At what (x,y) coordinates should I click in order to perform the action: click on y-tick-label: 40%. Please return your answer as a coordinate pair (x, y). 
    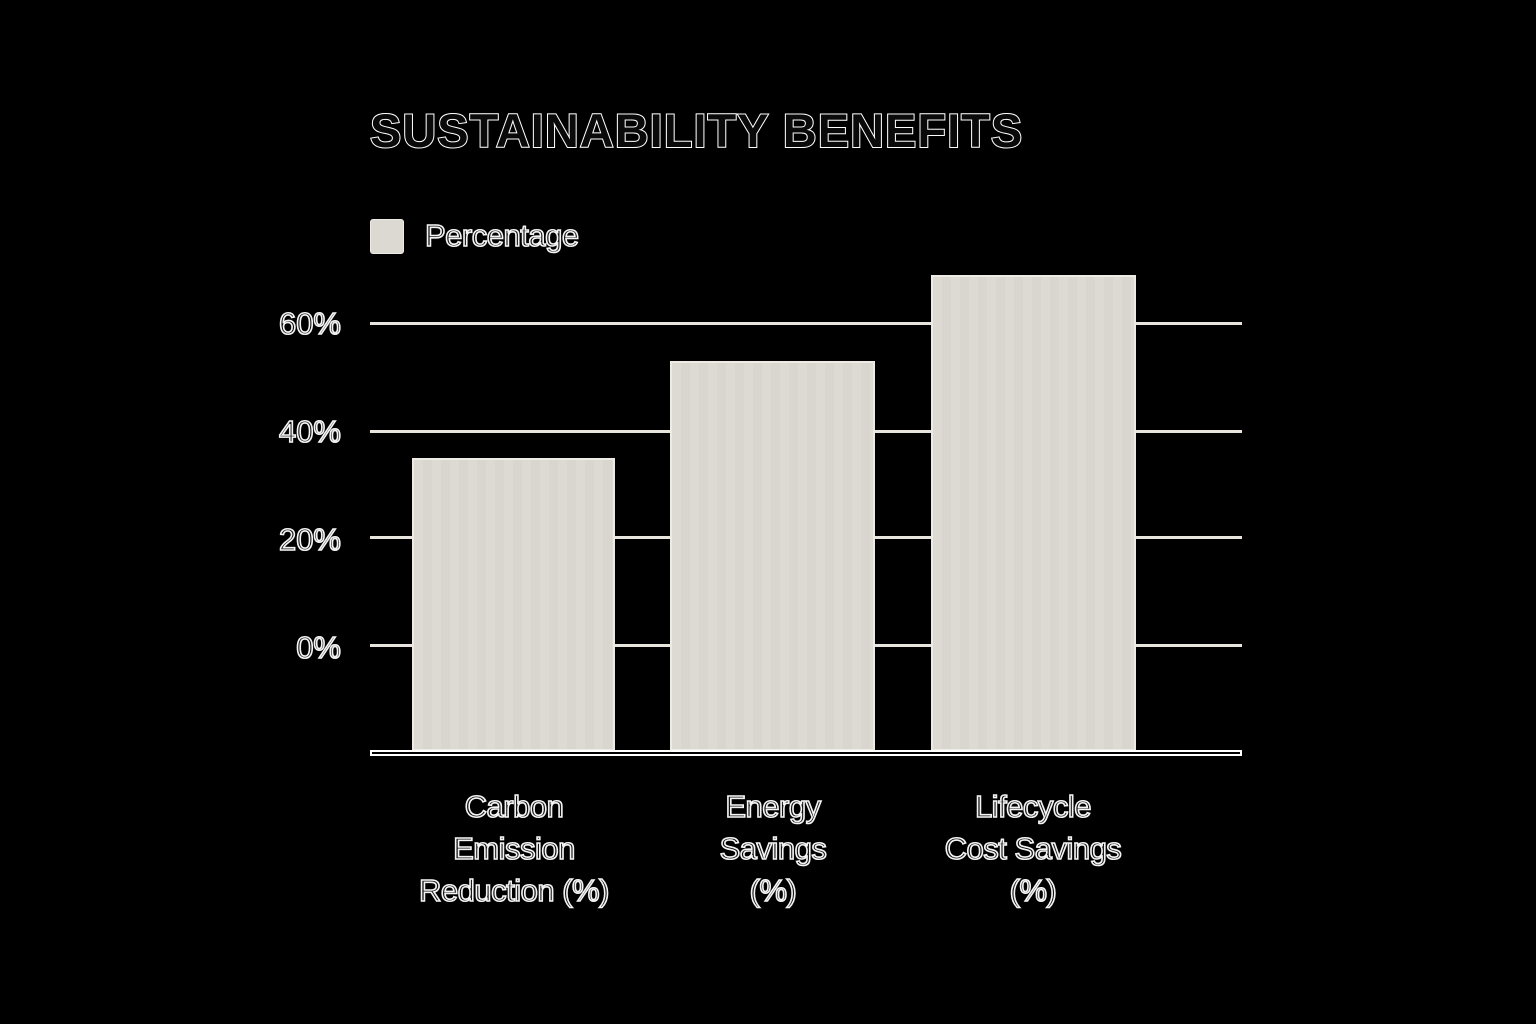
    Looking at the image, I should click on (310, 431).